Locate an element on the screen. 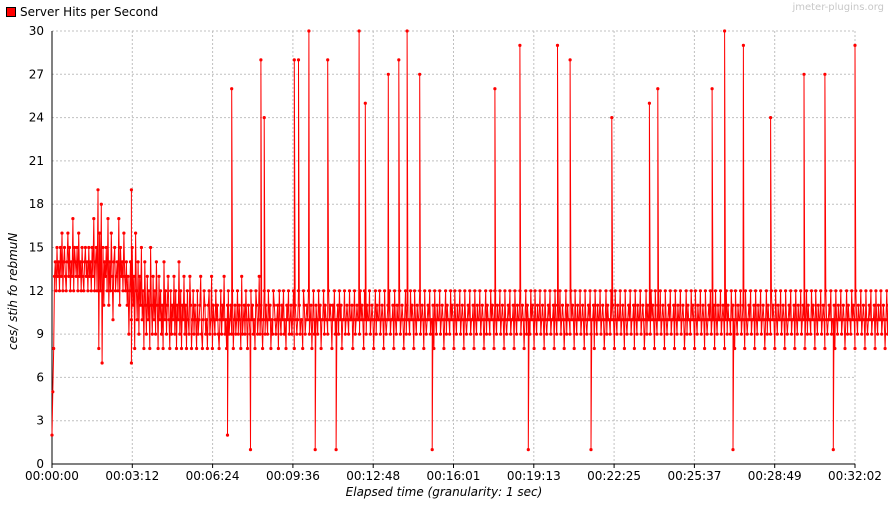 This screenshot has height=507, width=888. y-tick-label: 18 is located at coordinates (36, 204).